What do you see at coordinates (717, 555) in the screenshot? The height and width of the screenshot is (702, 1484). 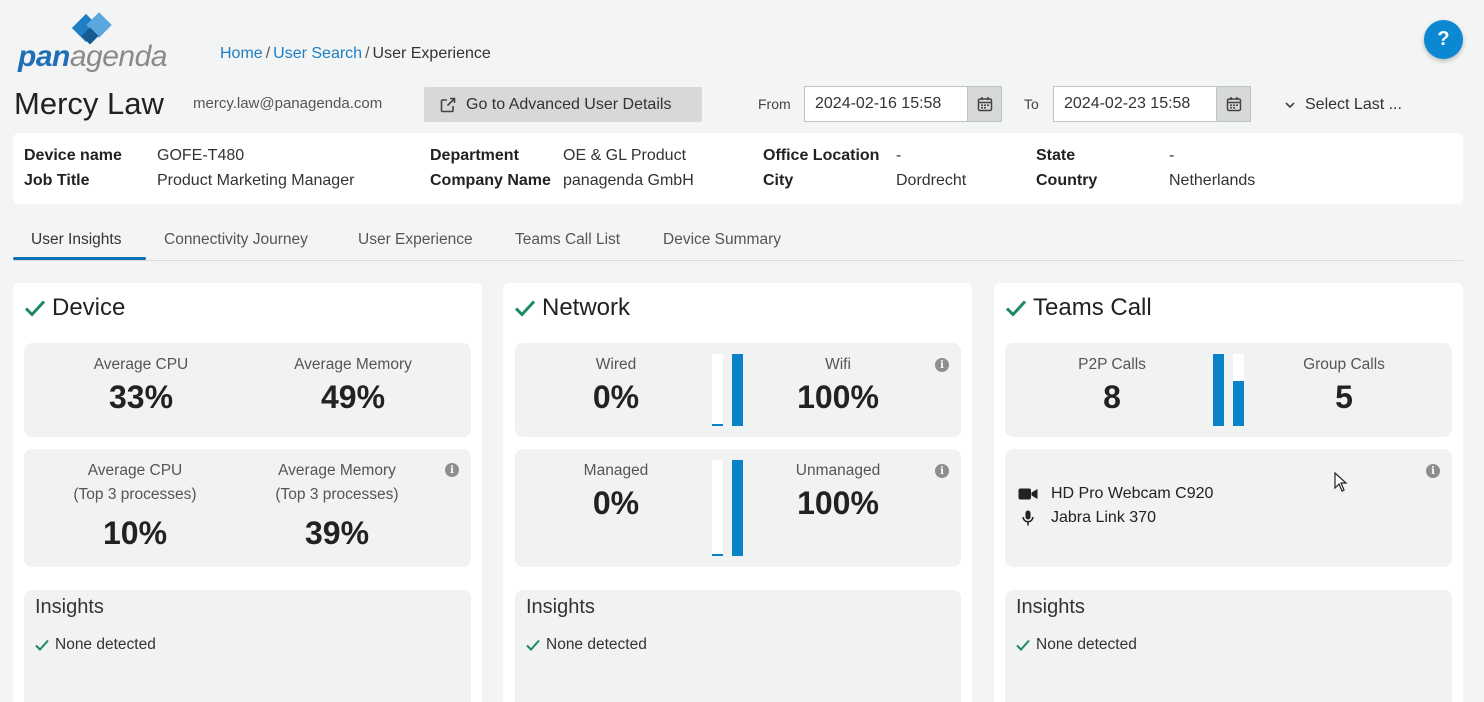 I see `managed-bar-fill` at bounding box center [717, 555].